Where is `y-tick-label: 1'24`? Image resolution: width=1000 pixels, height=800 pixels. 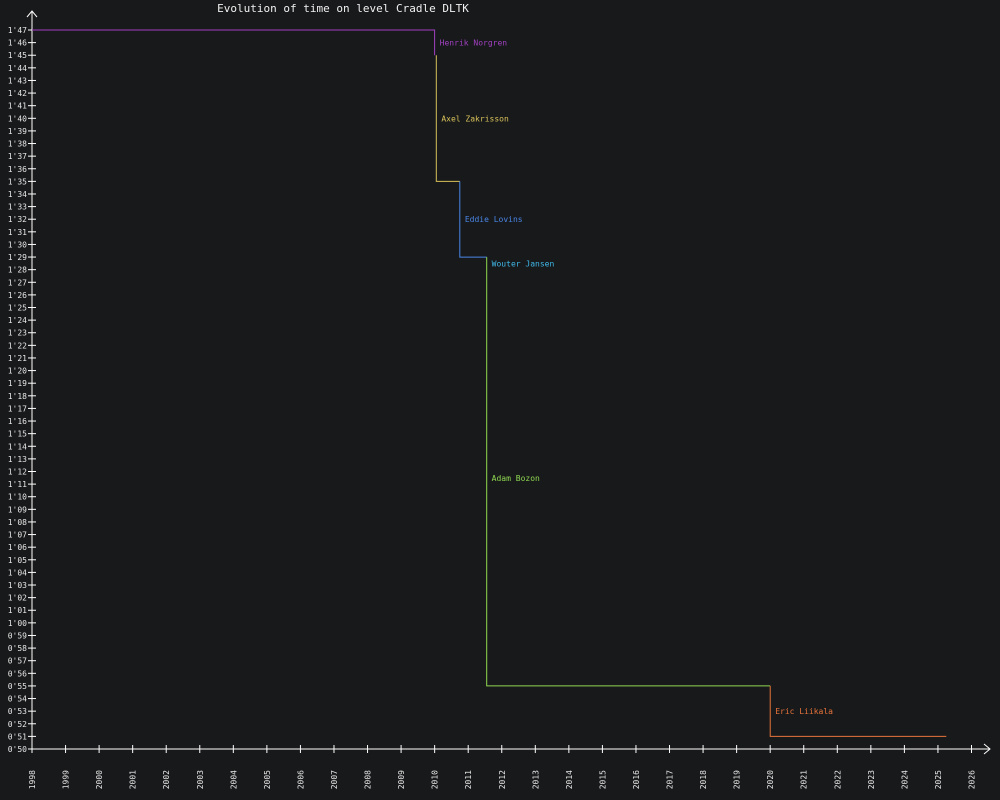
y-tick-label: 1'24 is located at coordinates (17, 320).